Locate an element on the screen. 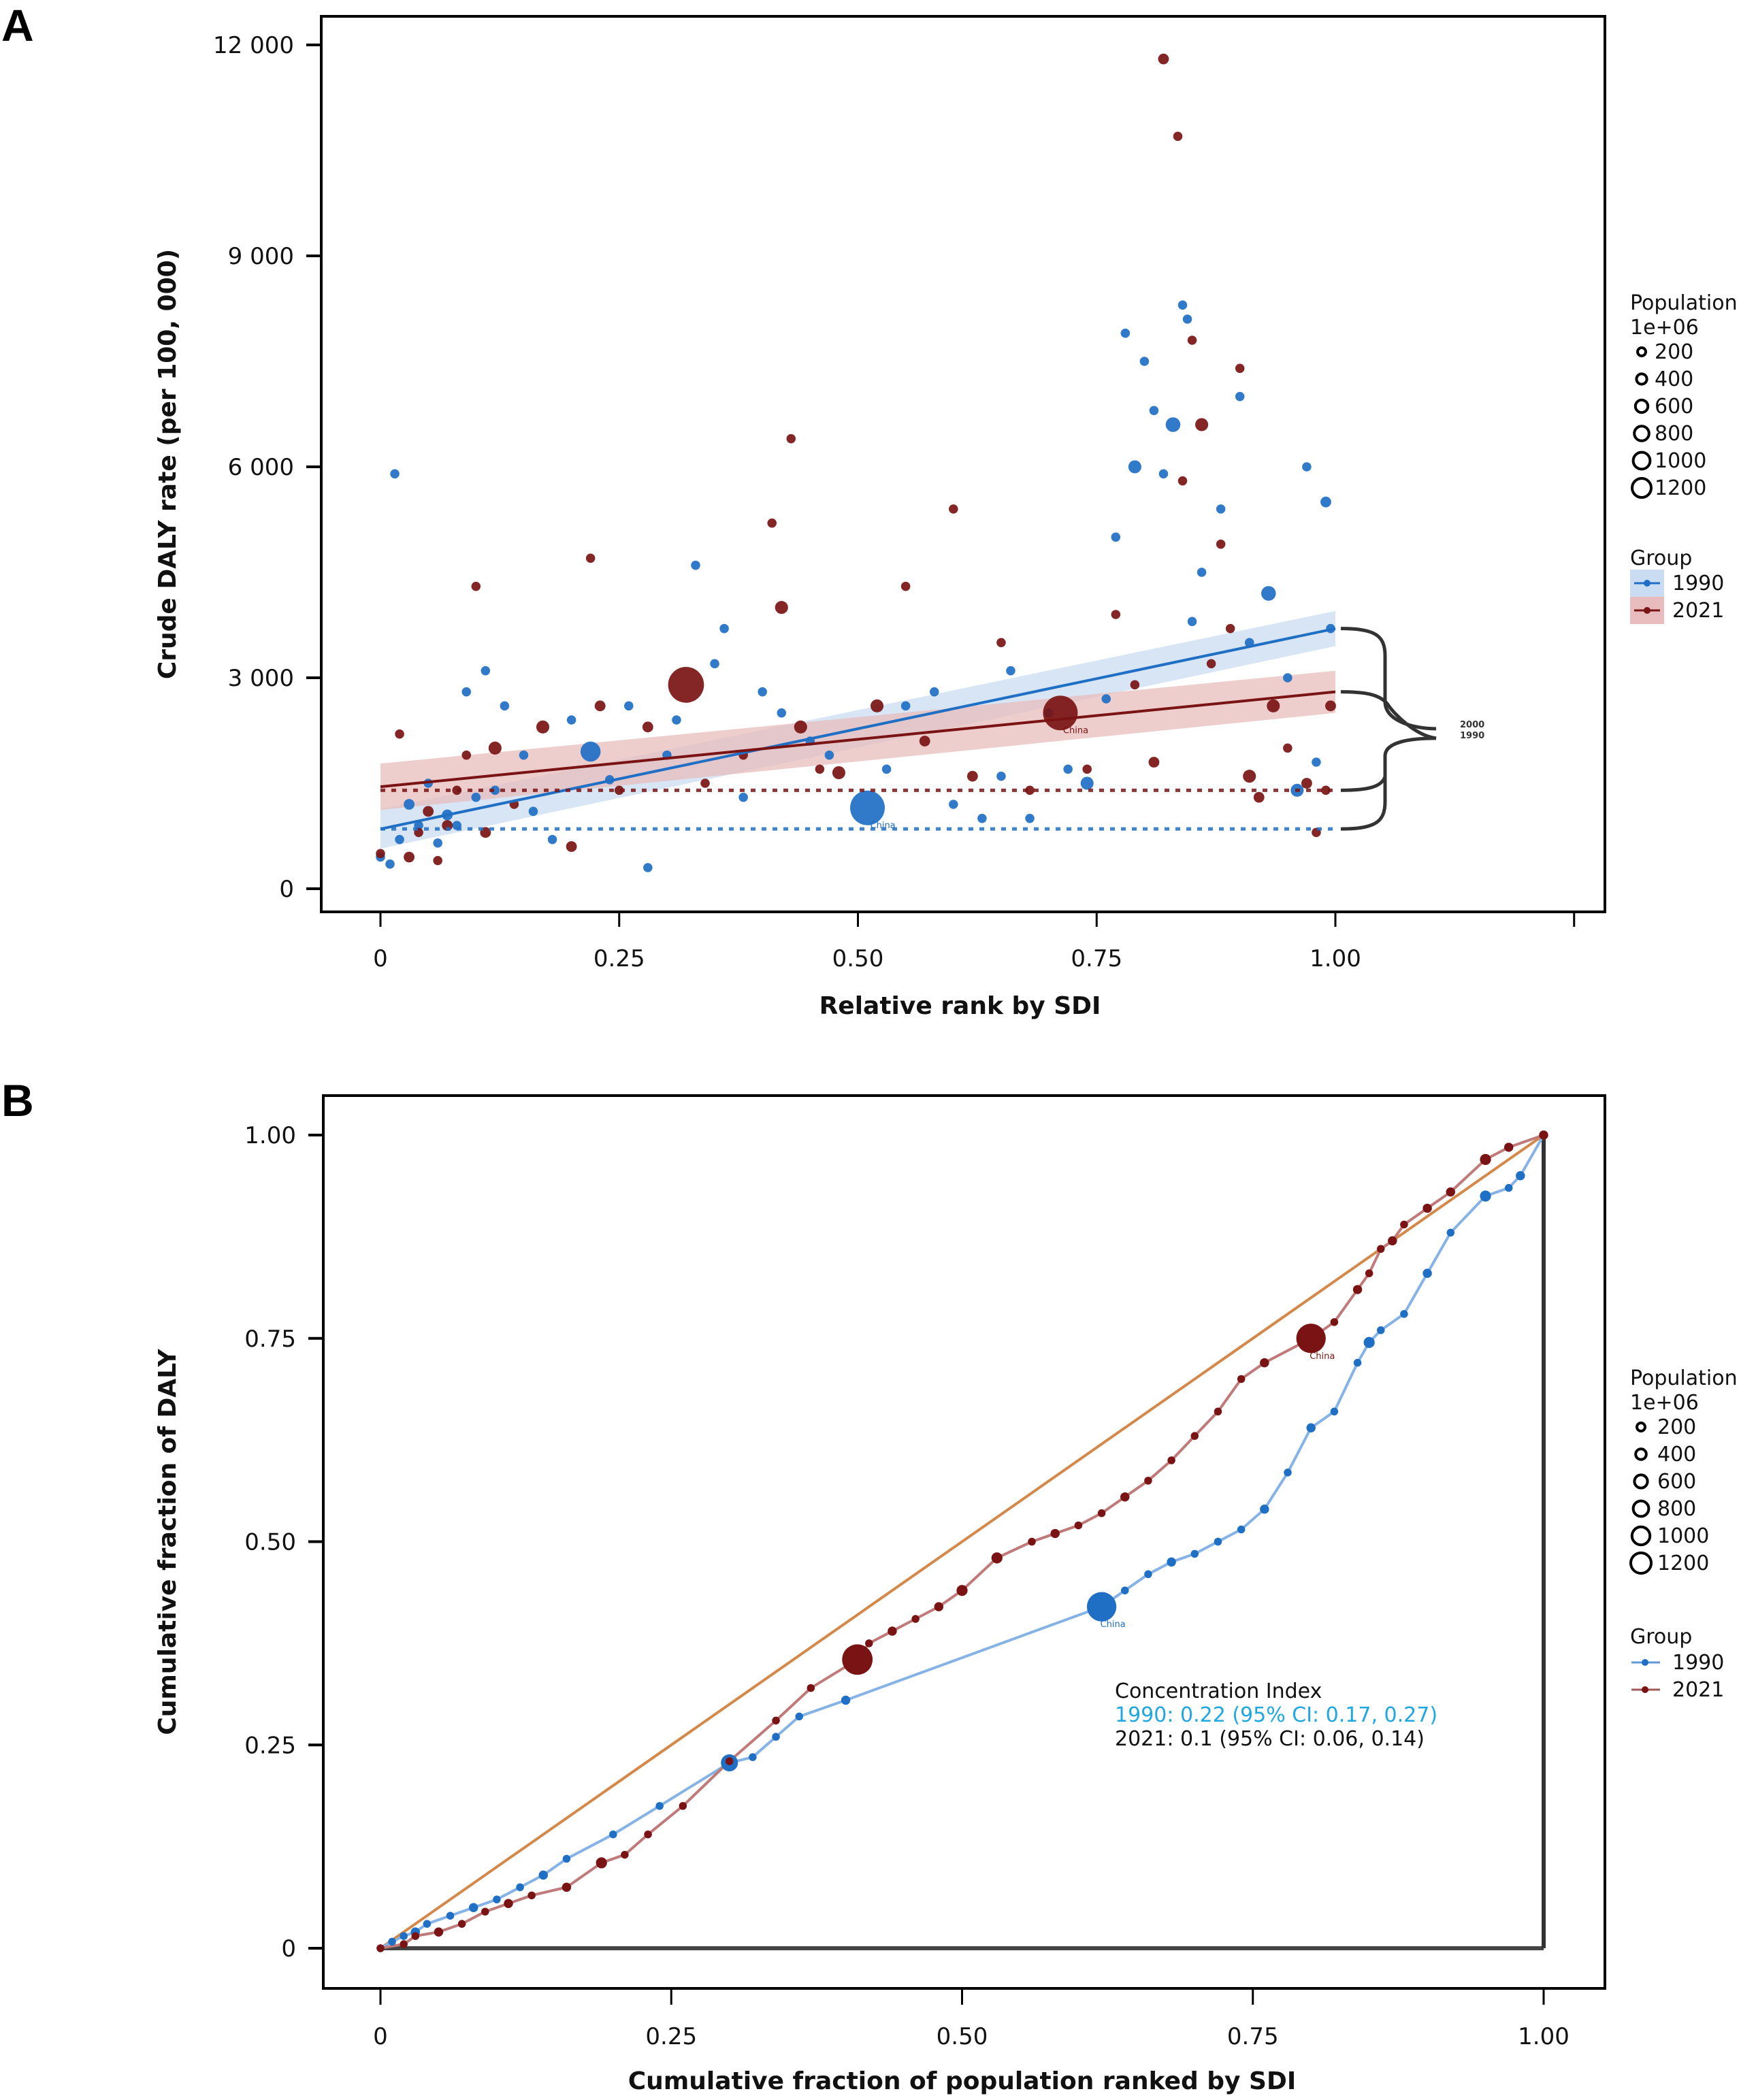 The image size is (1756, 2100). bracket-label: 2000 is located at coordinates (1472, 725).